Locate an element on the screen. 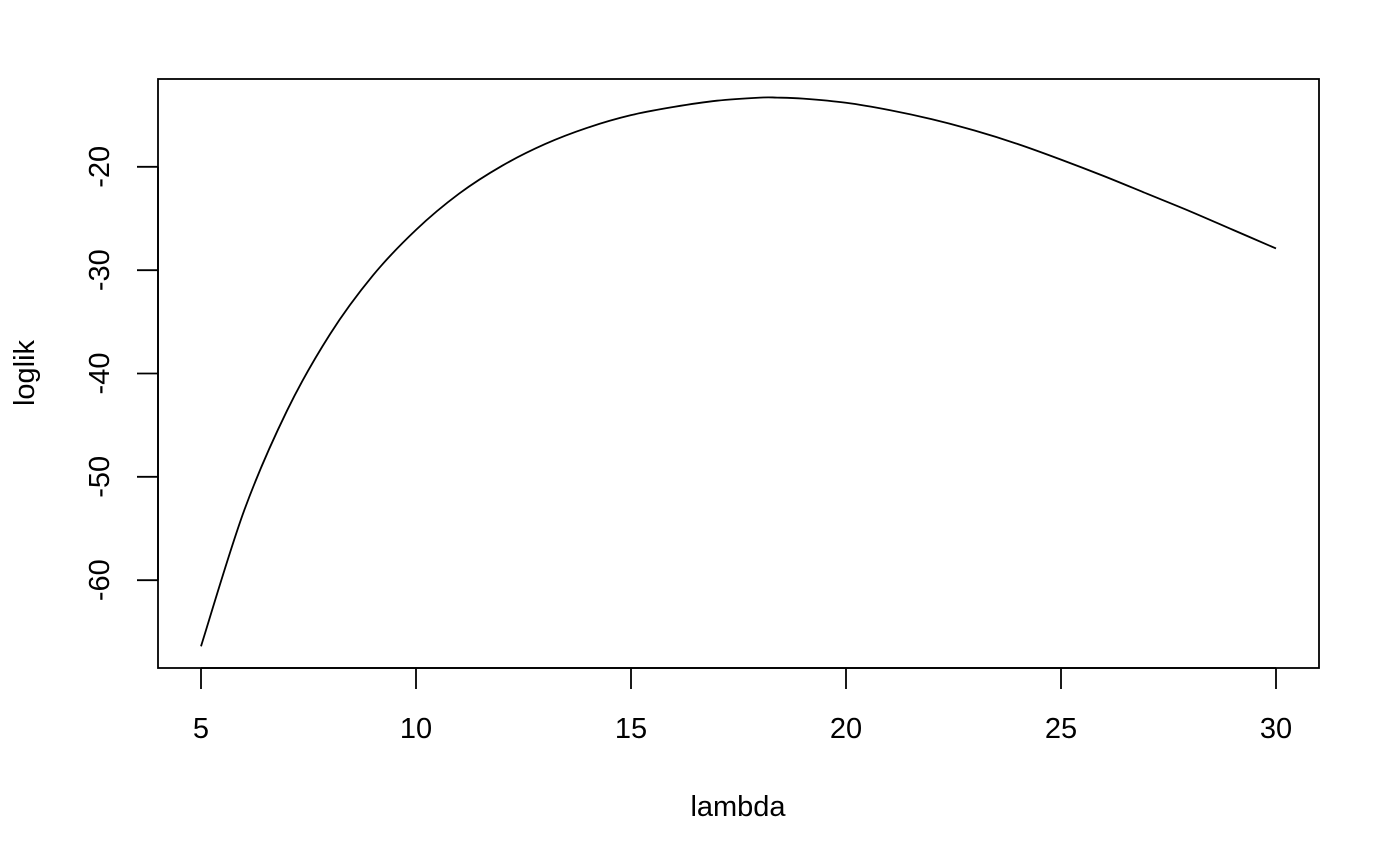 This screenshot has height=865, width=1400. x-axis-title: lambda is located at coordinates (738, 807).